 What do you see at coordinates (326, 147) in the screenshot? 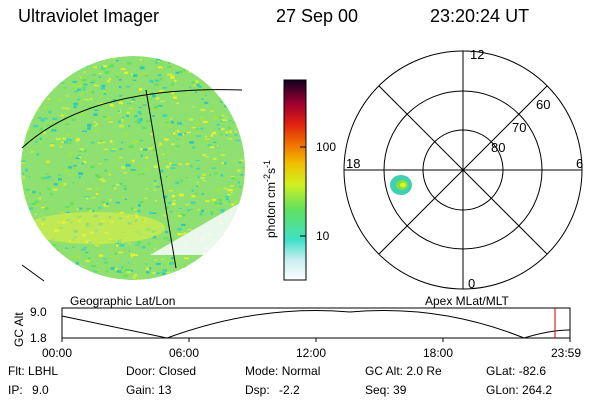
I see `colorbar-tick-100: 100` at bounding box center [326, 147].